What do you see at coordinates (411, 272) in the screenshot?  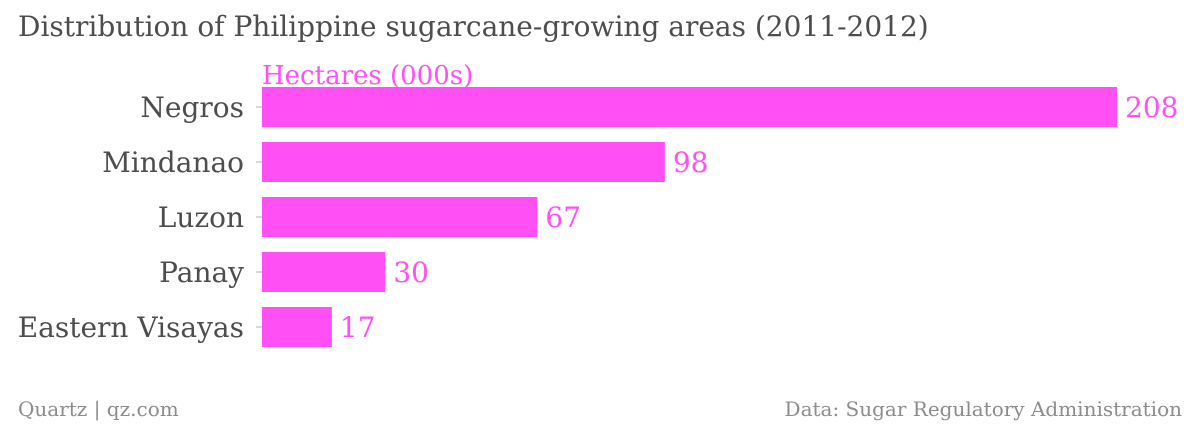 I see `data-label: 30` at bounding box center [411, 272].